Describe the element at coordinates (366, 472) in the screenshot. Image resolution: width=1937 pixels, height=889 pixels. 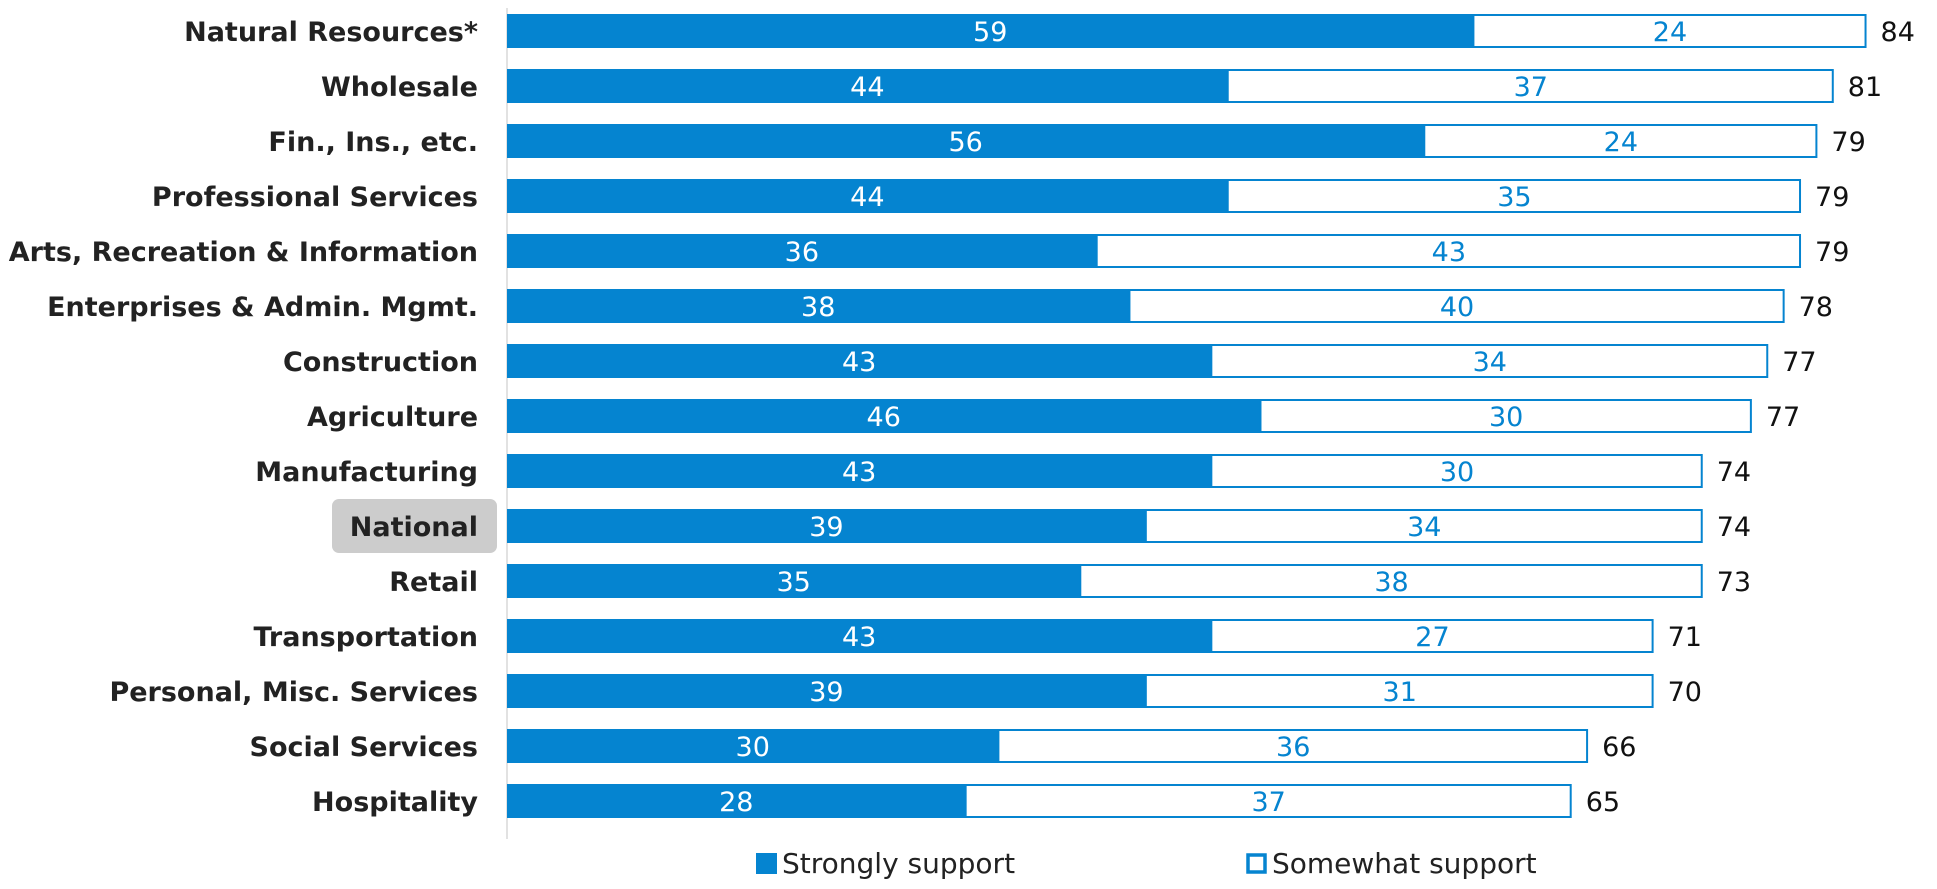
I see `category-label: Manufacturing` at that location.